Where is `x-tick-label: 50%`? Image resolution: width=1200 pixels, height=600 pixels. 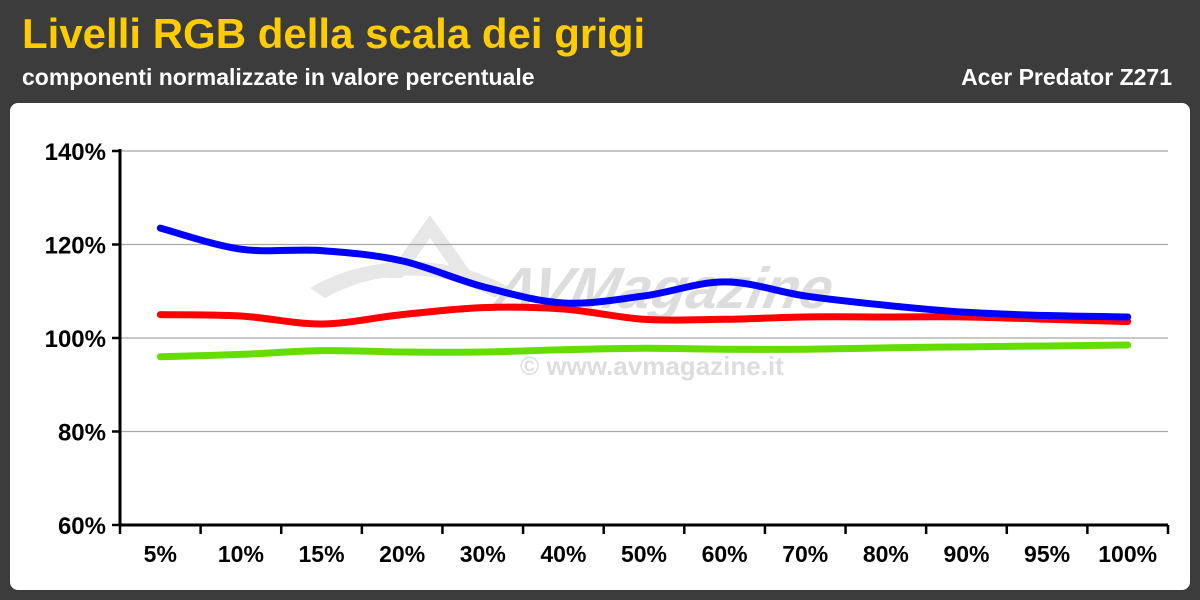
x-tick-label: 50% is located at coordinates (644, 554).